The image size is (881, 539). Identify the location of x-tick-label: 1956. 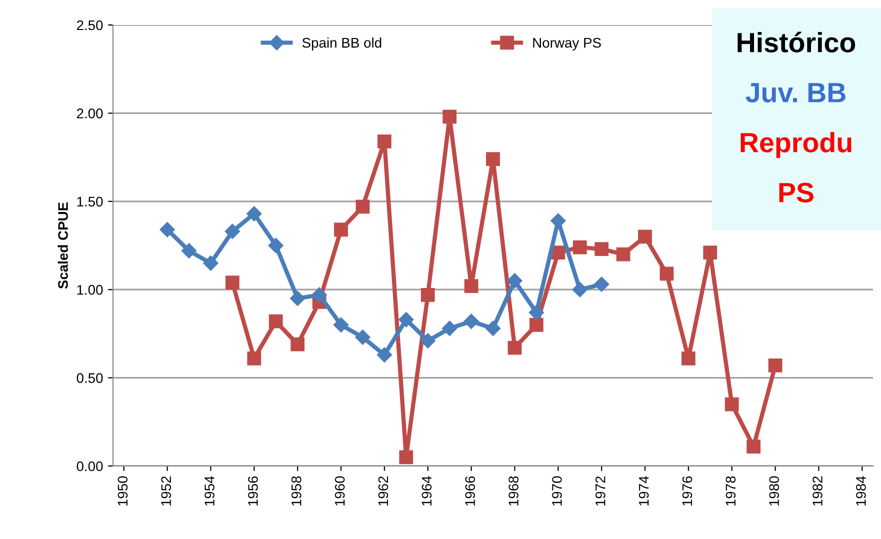
(253, 491).